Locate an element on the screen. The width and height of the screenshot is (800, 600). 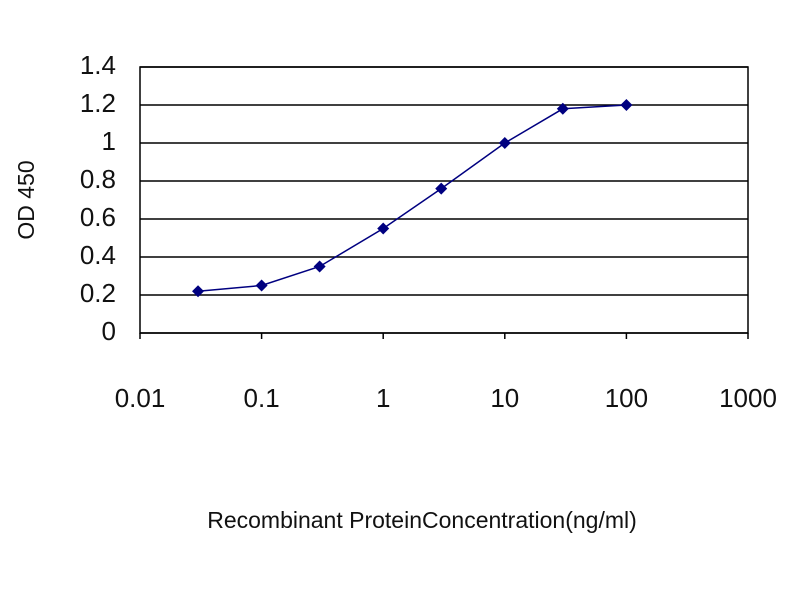
y-tick-label: 0.6 is located at coordinates (98, 217).